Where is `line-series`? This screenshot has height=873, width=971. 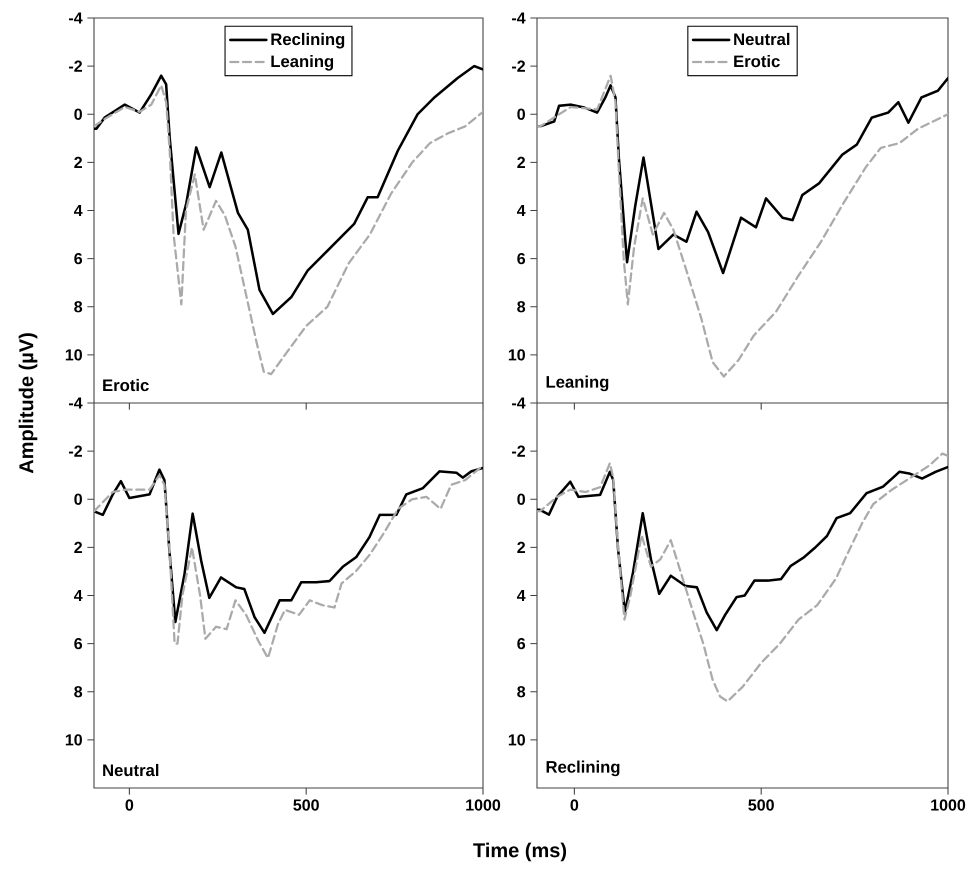 line-series is located at coordinates (742, 577).